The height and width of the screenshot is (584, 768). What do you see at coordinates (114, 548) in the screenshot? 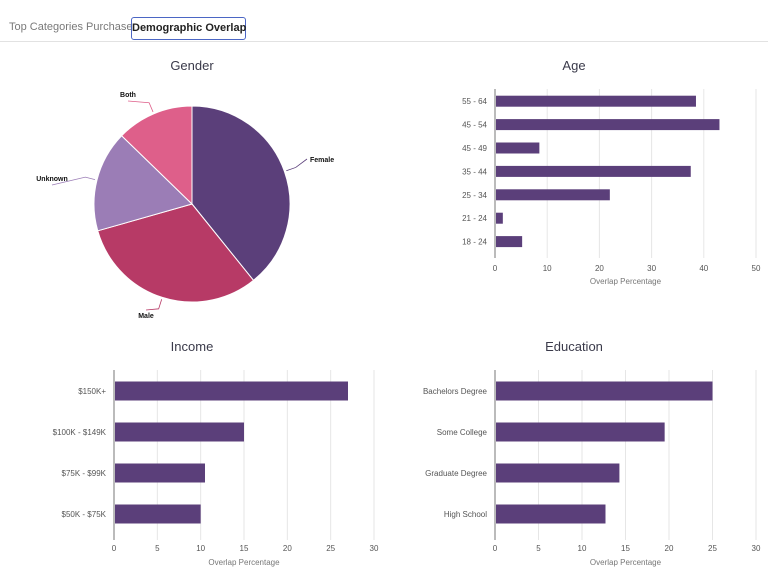
I see `income-x-tick-label: 0` at bounding box center [114, 548].